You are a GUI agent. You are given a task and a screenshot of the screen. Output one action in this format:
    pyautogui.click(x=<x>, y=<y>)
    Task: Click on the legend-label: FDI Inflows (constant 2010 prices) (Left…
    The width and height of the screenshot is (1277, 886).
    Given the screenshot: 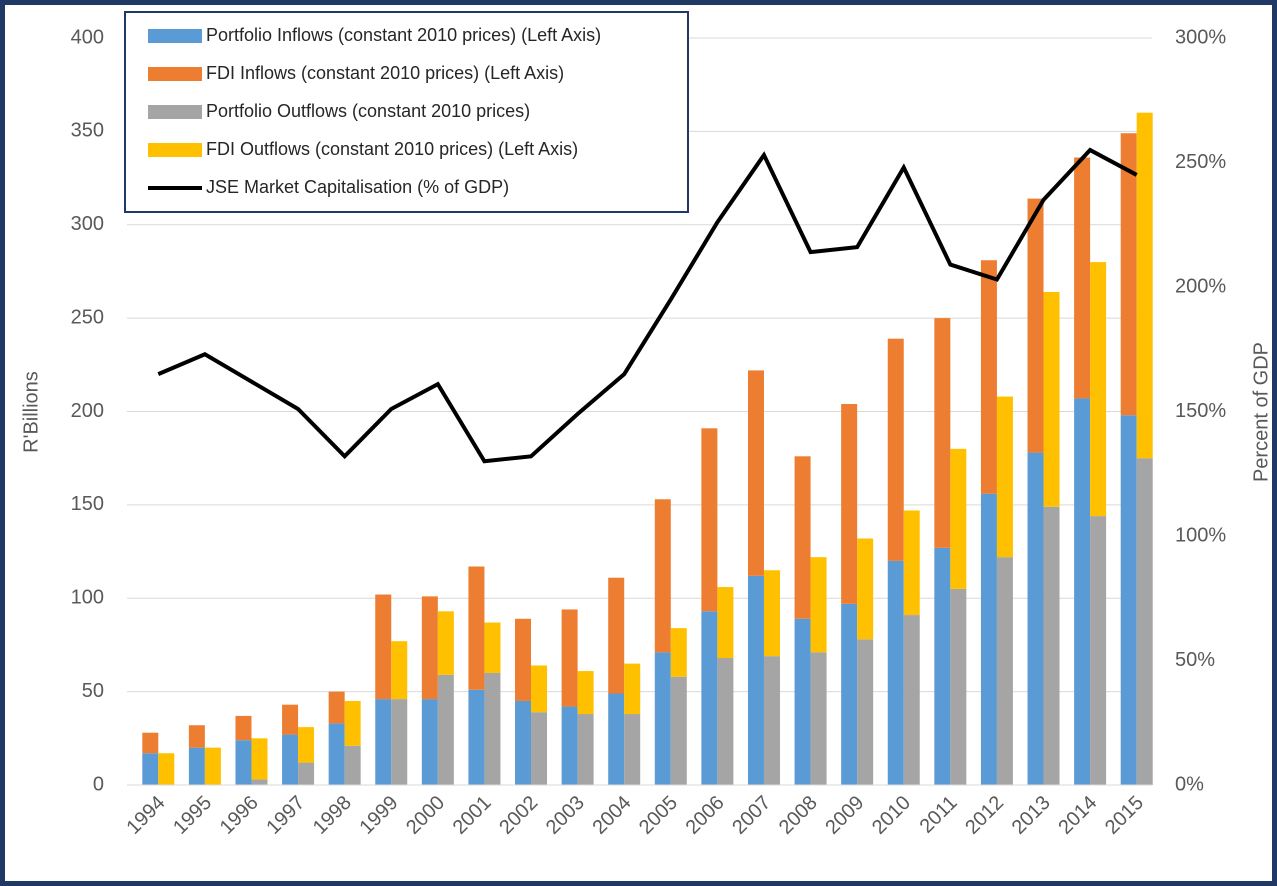 What is the action you would take?
    pyautogui.click(x=385, y=73)
    